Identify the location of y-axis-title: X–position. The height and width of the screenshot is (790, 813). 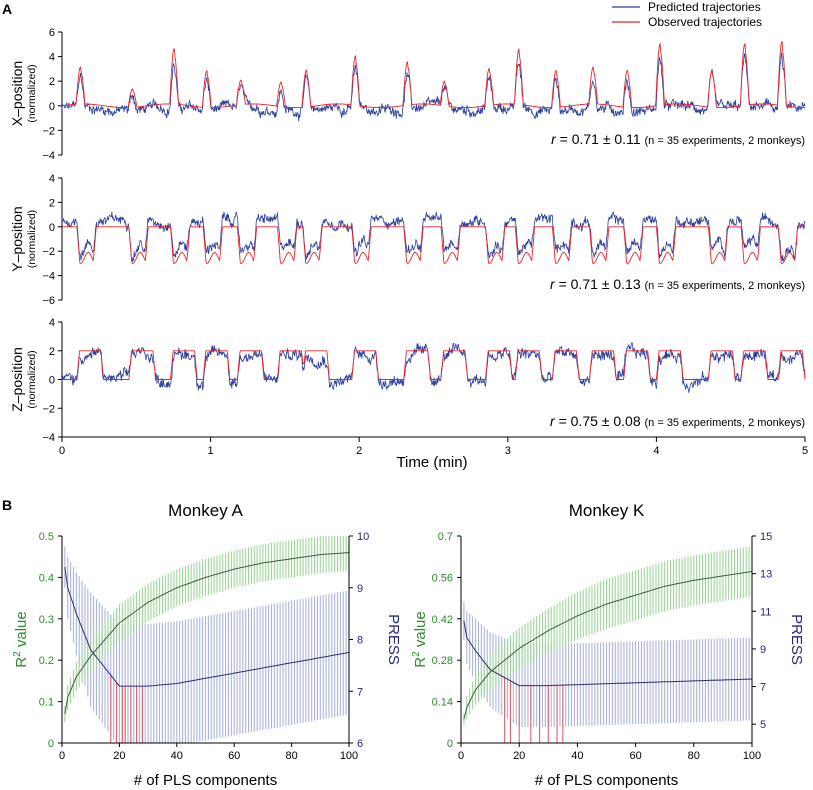
(17, 93).